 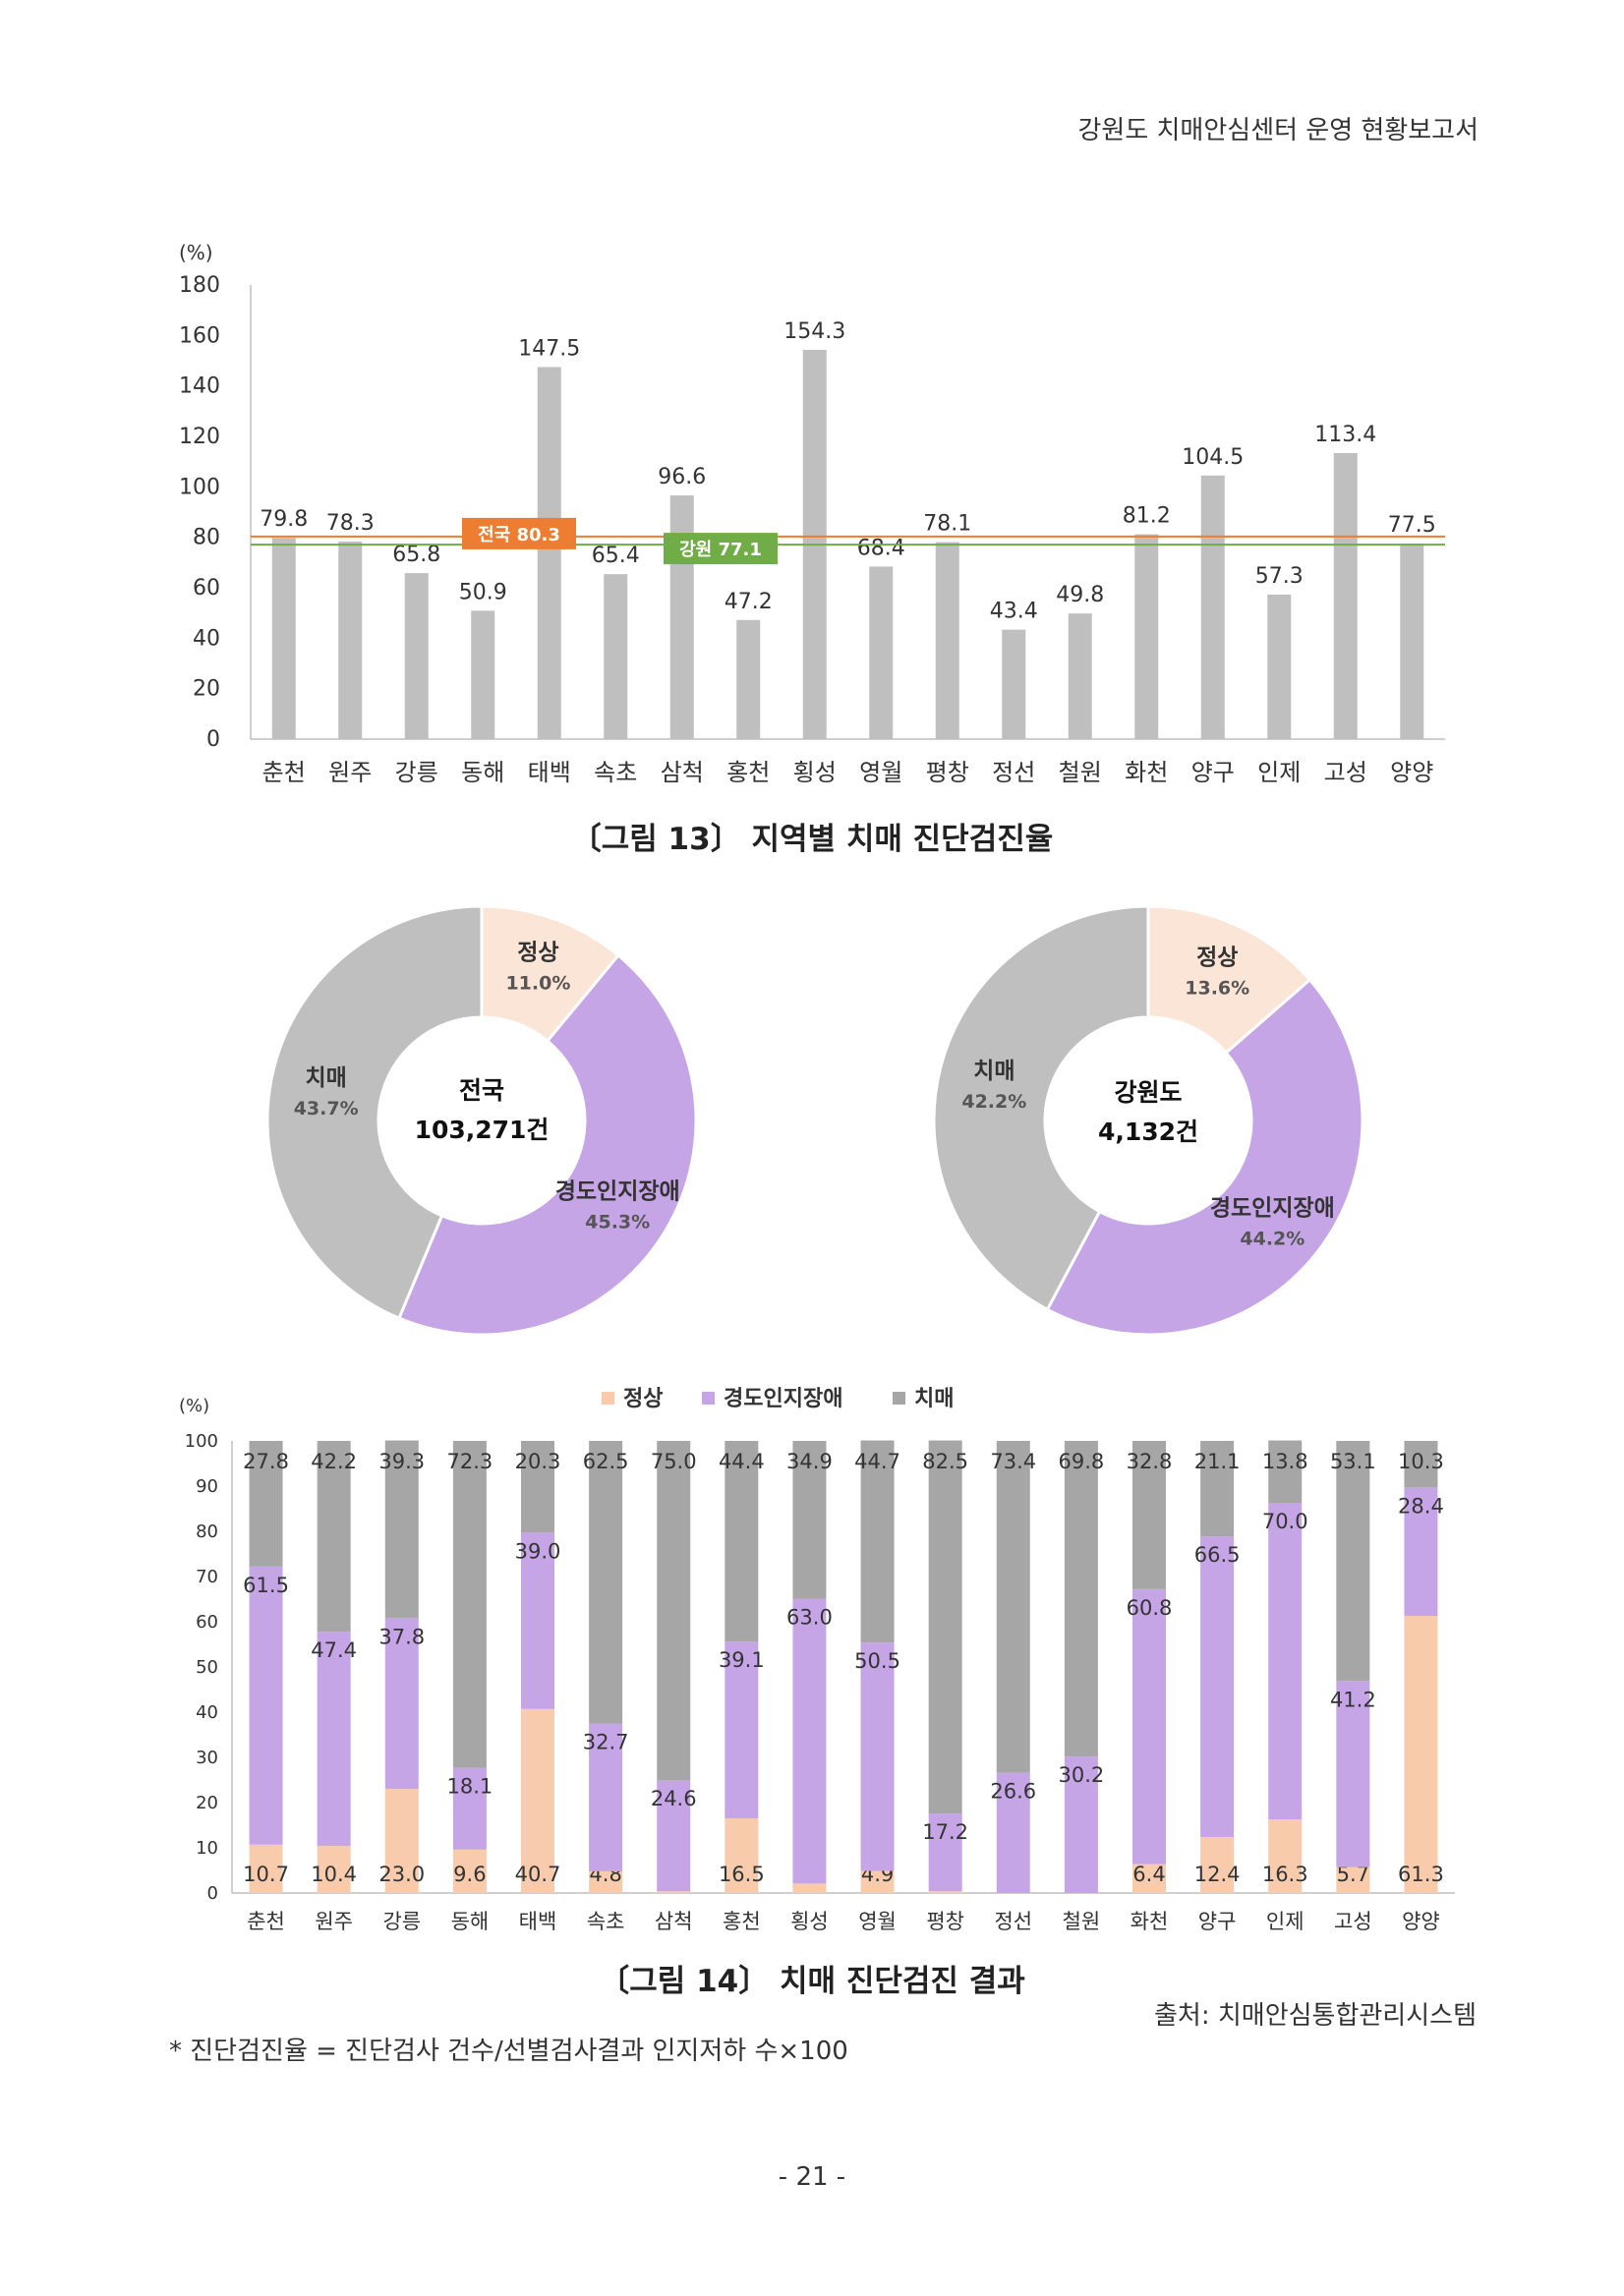 I want to click on bar-value-label: 47.2, so click(x=749, y=602).